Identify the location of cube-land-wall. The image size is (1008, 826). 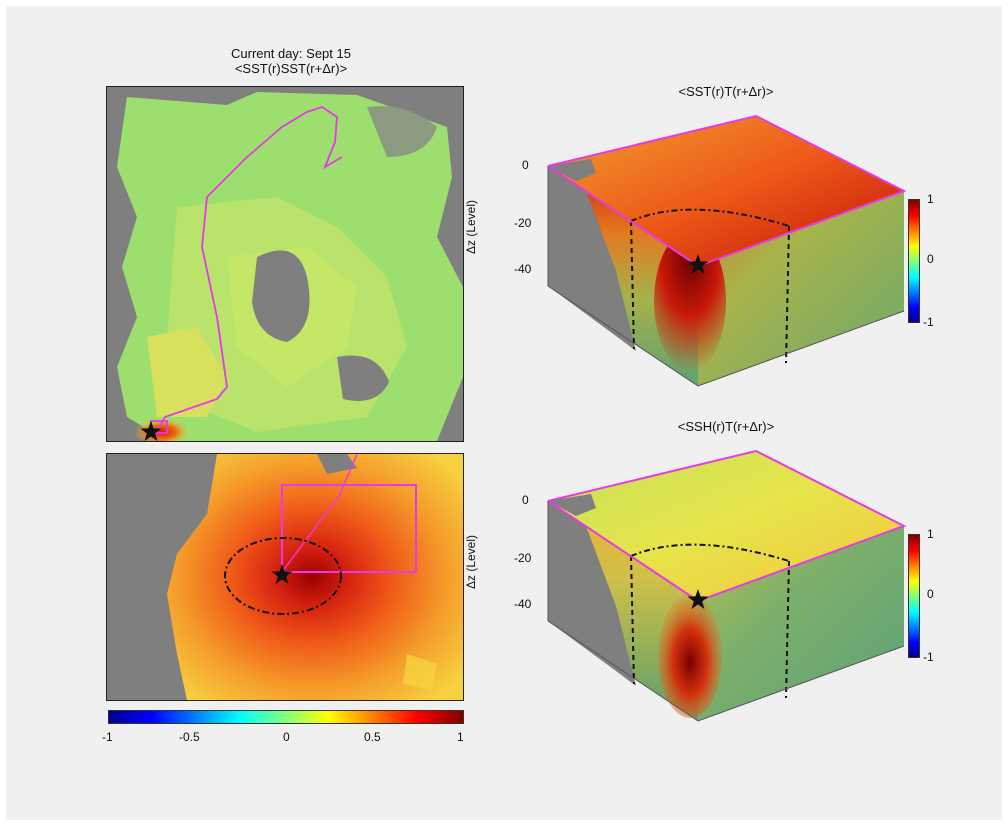
(592, 258).